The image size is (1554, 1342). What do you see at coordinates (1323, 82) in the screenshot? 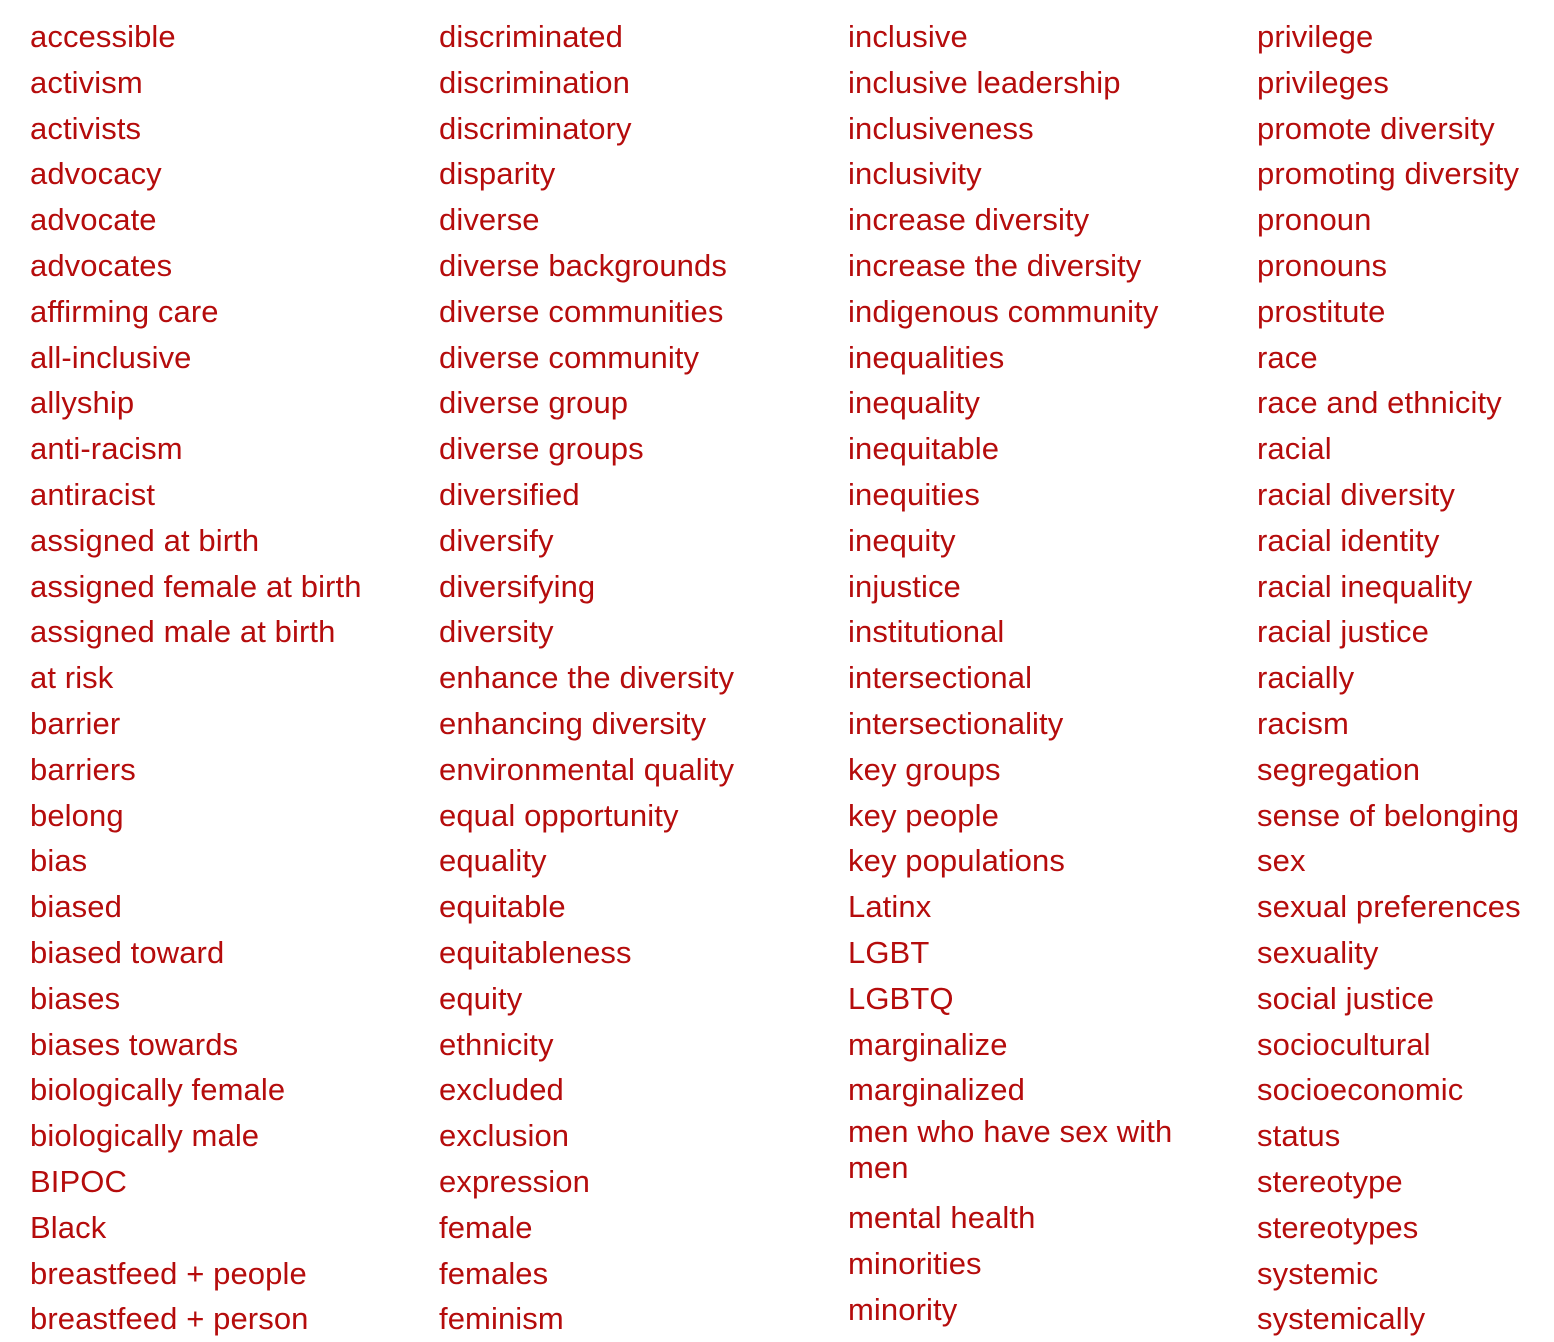
I see `term-item: privileges` at bounding box center [1323, 82].